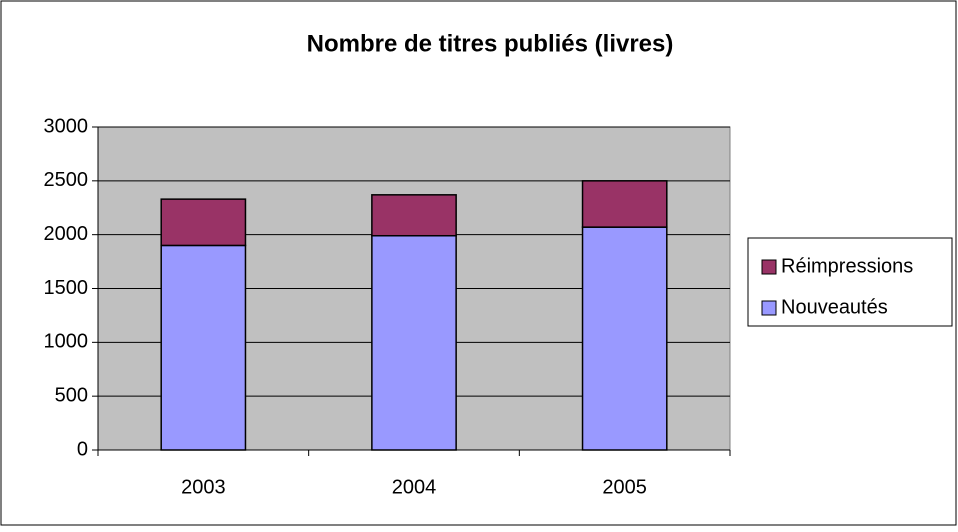  I want to click on legend-box, so click(850, 282).